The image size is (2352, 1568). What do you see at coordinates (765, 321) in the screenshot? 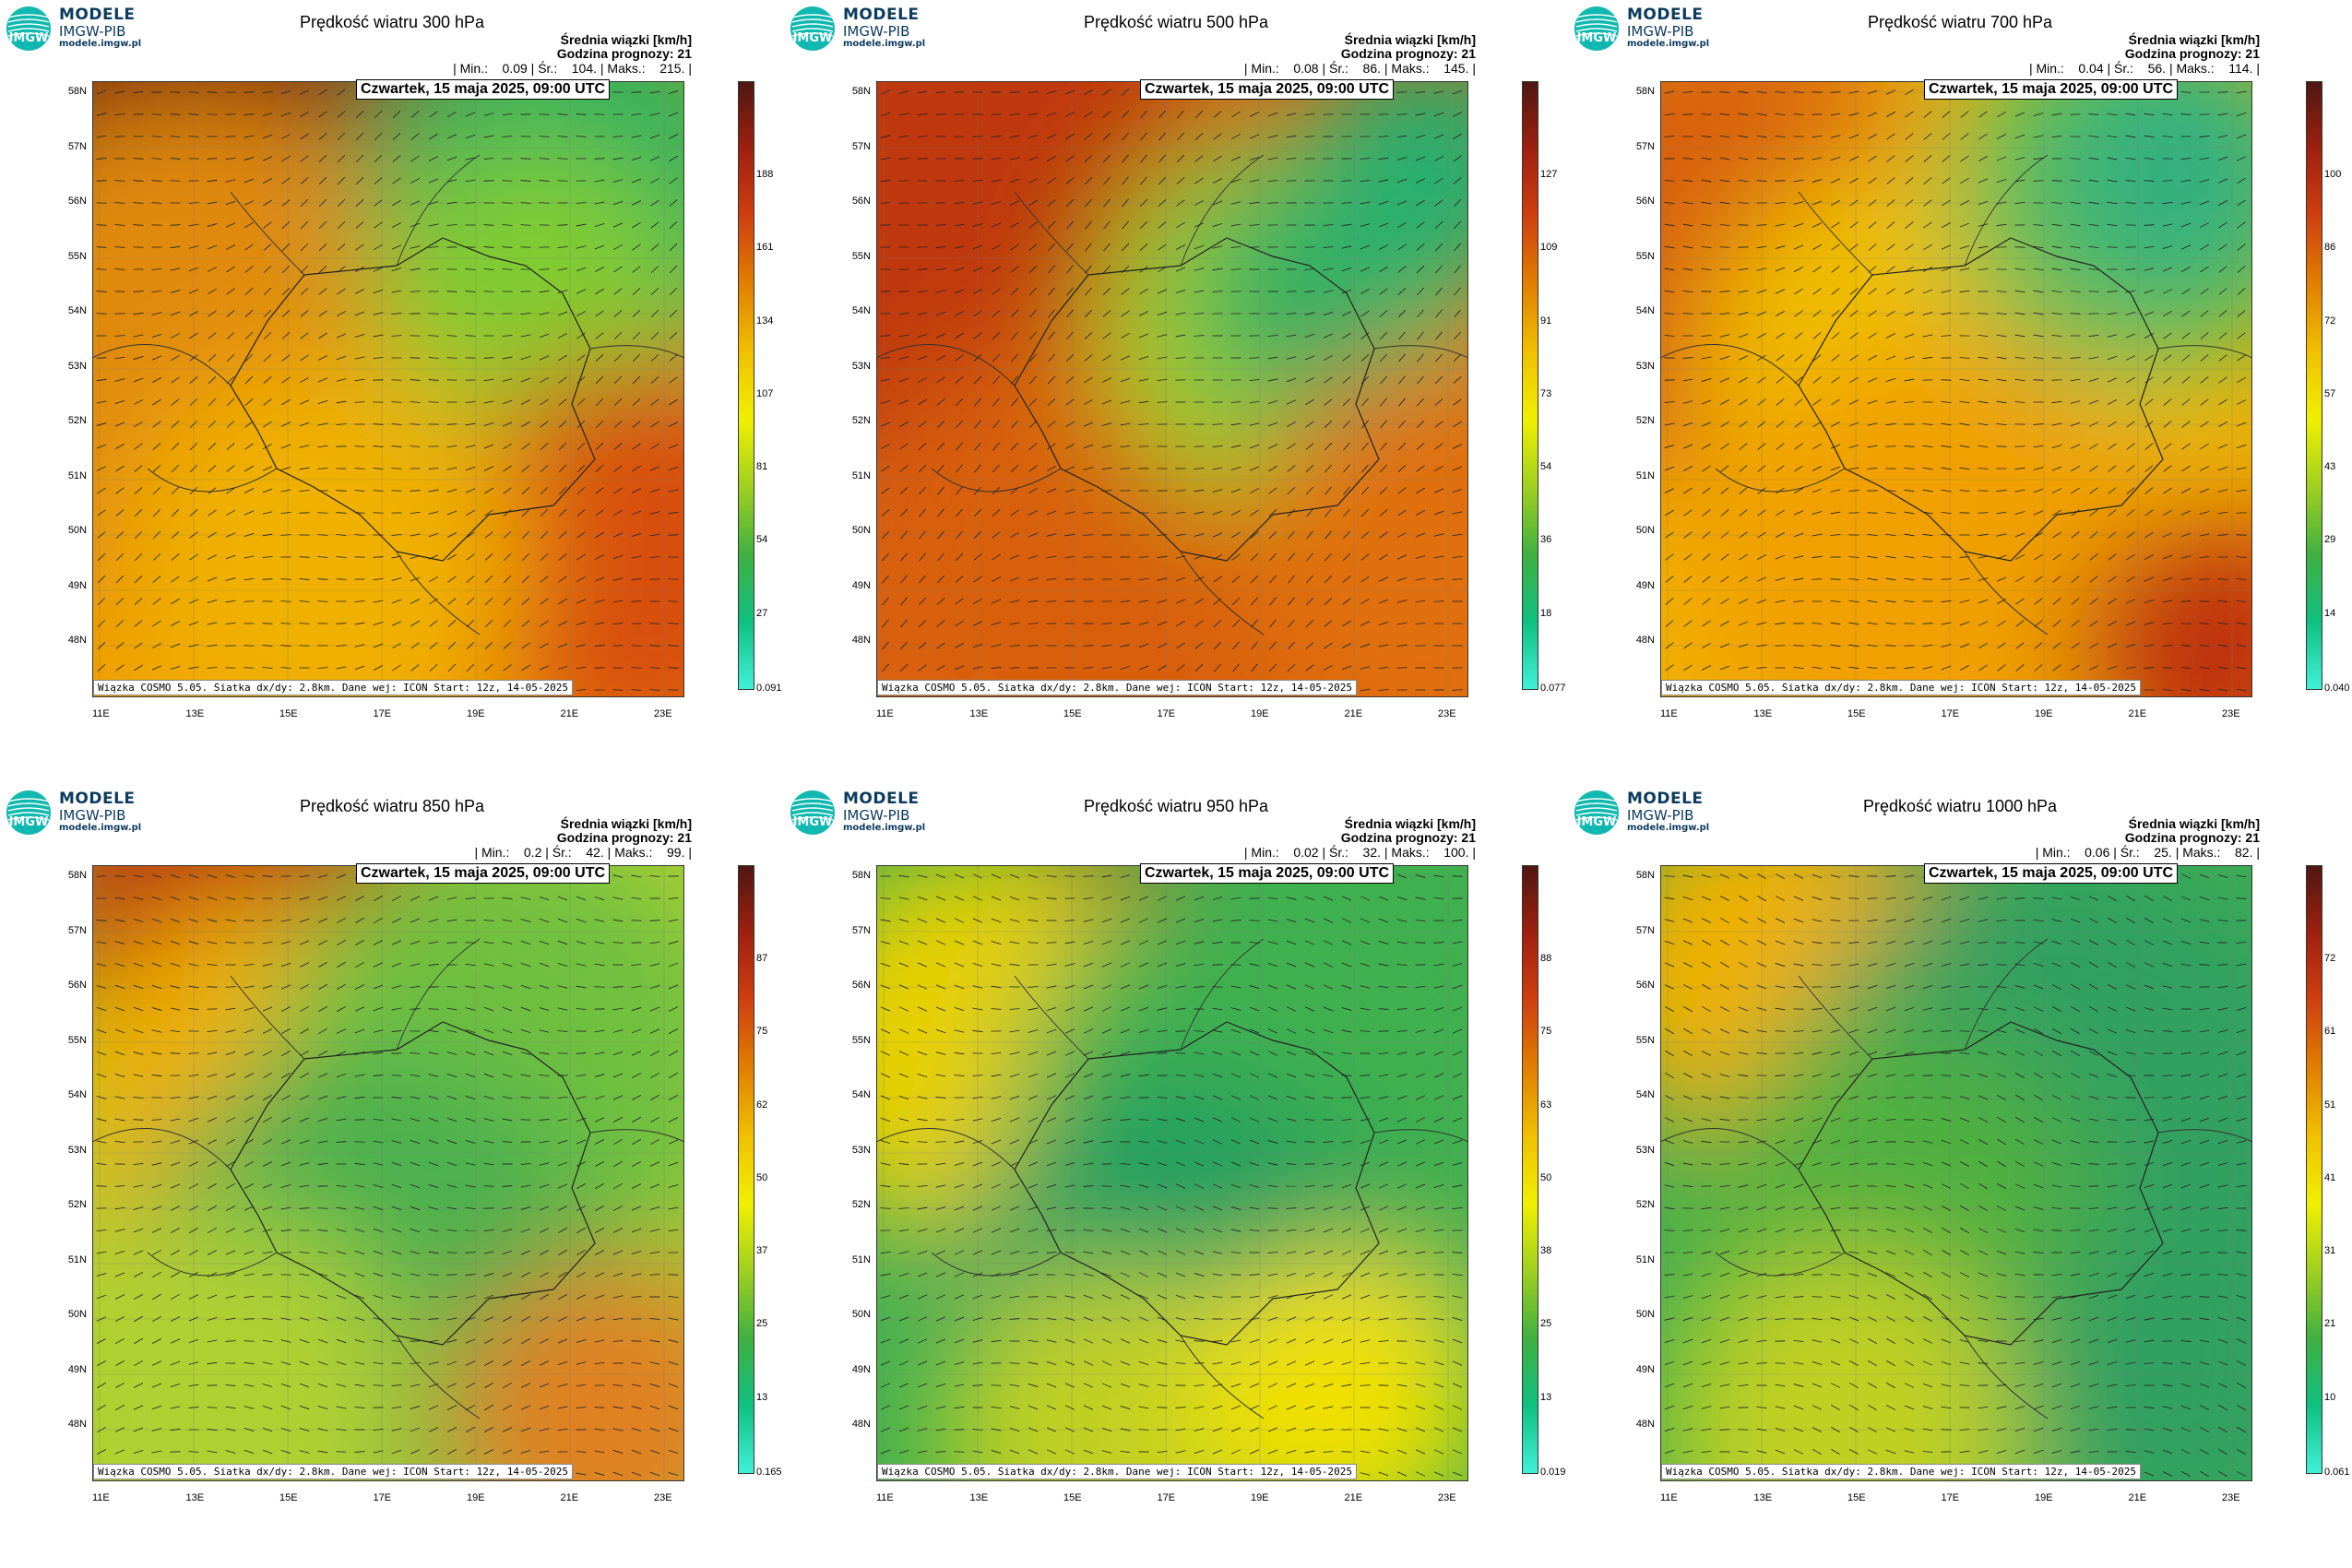
I see `colorbar-tick-label: 134` at bounding box center [765, 321].